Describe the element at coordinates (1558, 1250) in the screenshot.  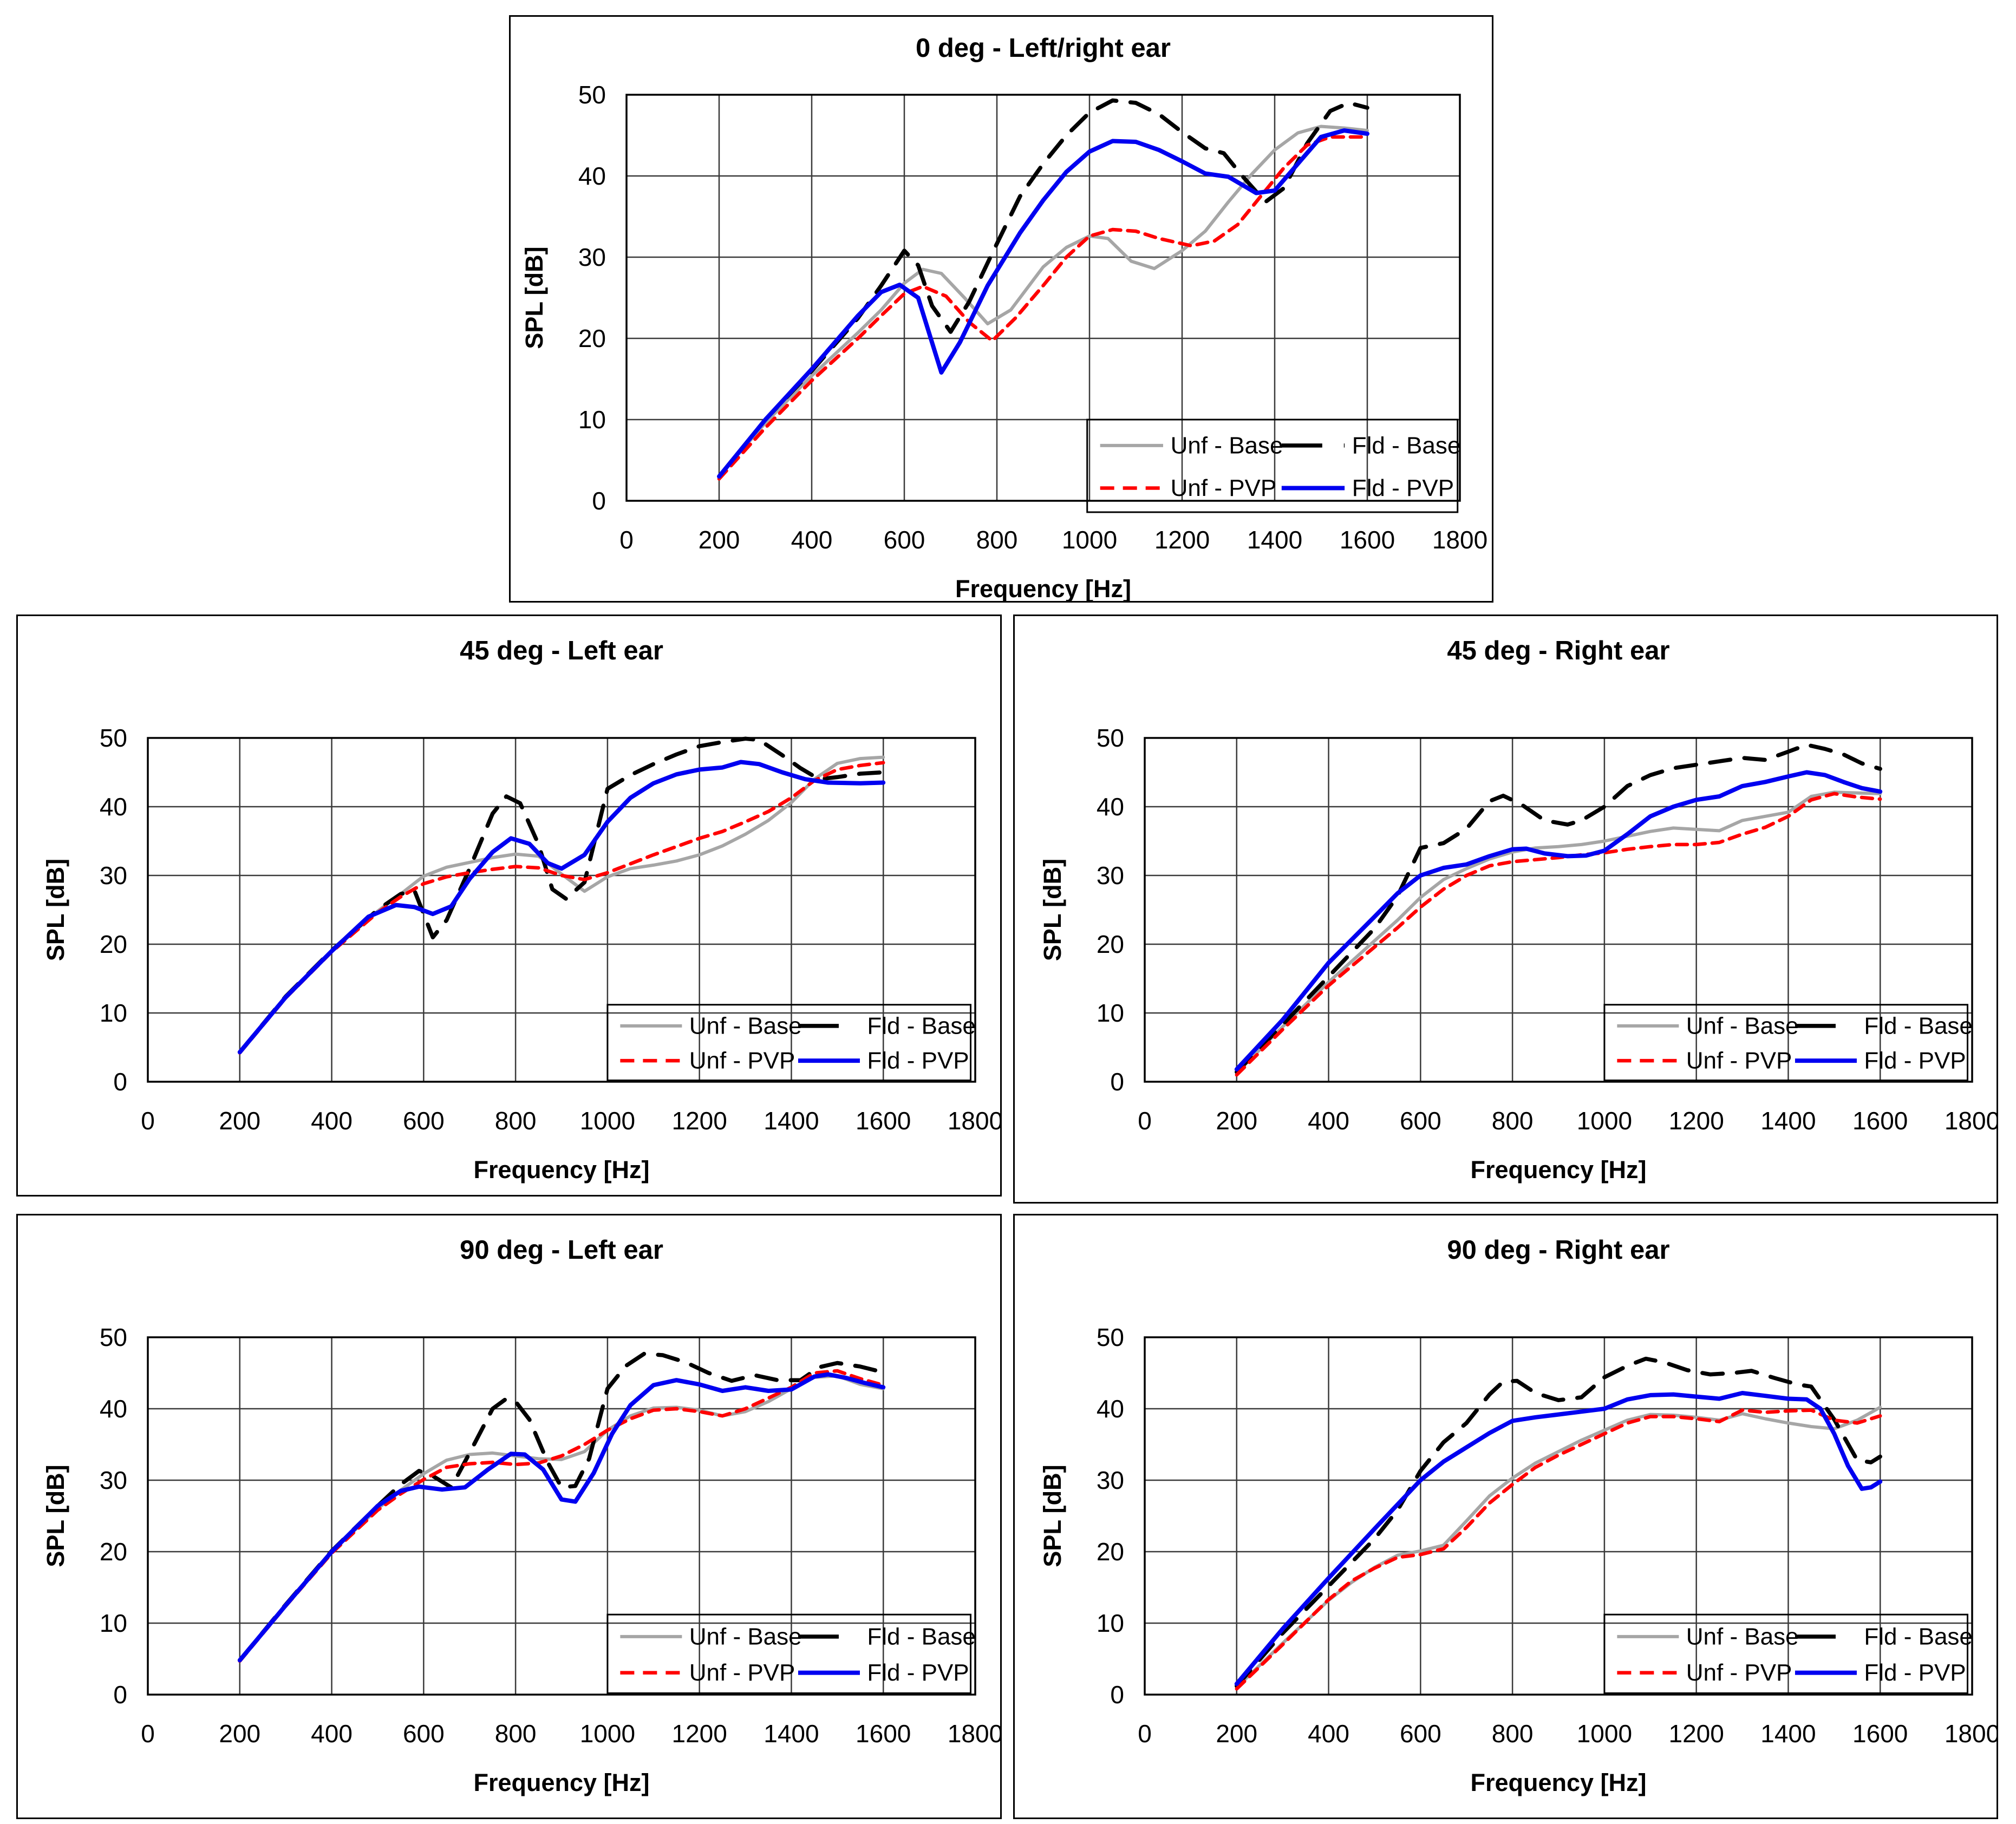
I see `chart-title-90deg-right: 90 deg - Right ear` at that location.